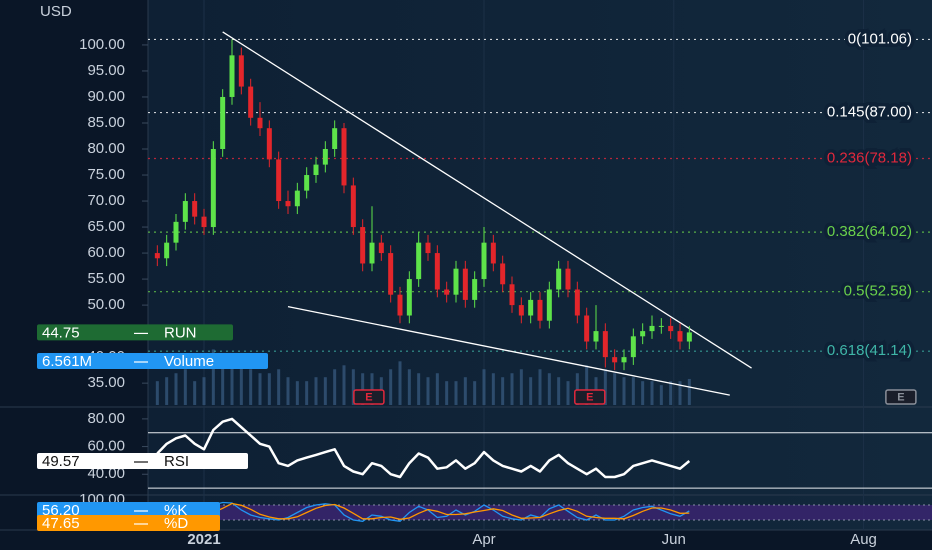 This screenshot has height=550, width=932. What do you see at coordinates (106, 473) in the screenshot?
I see `rsi-tick-label: 40.00` at bounding box center [106, 473].